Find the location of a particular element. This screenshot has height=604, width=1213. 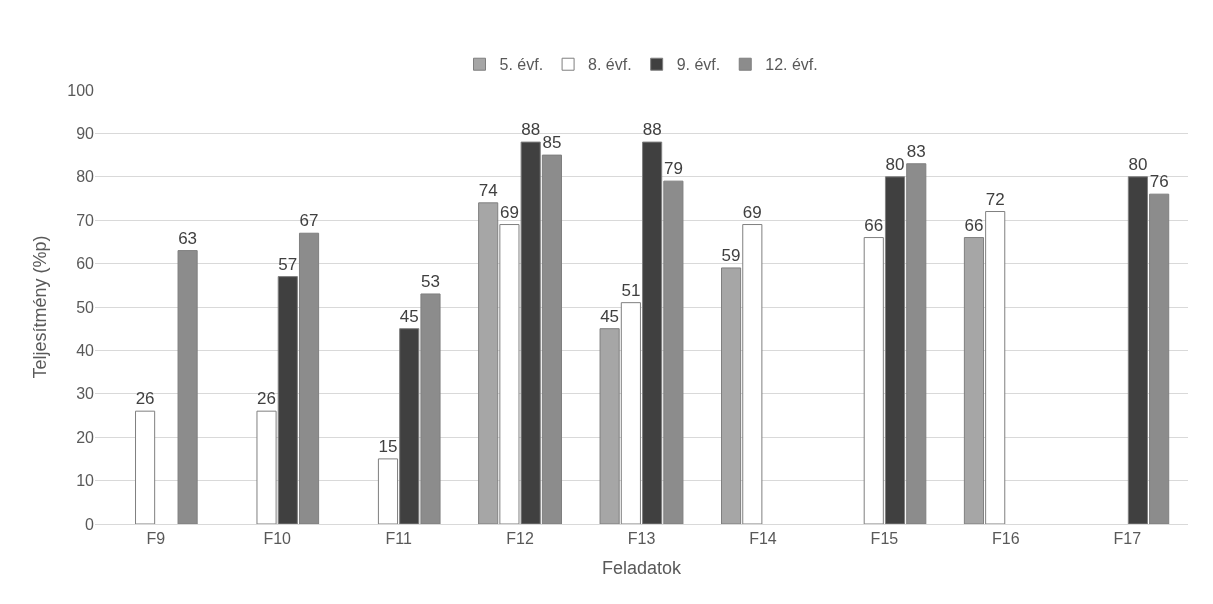

y-axis-title: Teljesítmény (%p) is located at coordinates (40, 307).